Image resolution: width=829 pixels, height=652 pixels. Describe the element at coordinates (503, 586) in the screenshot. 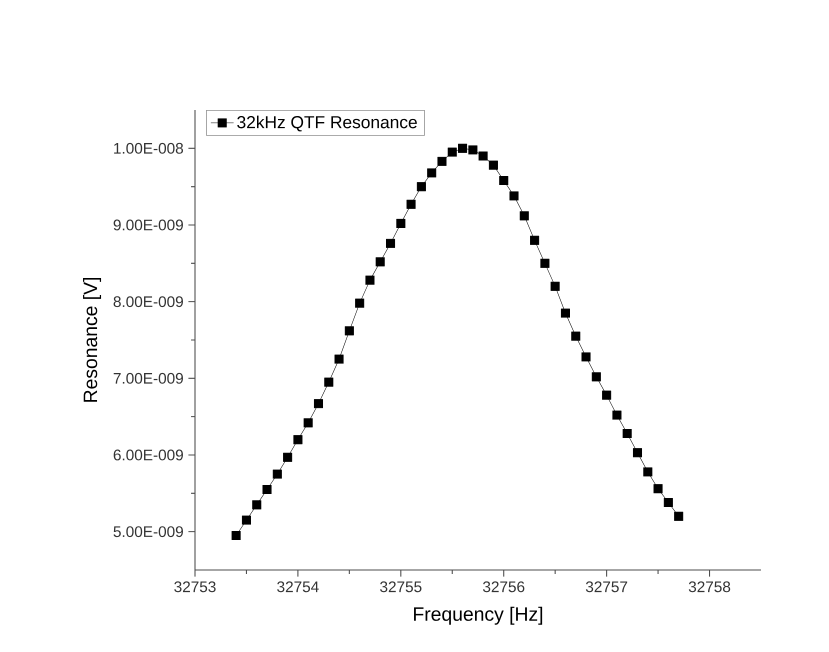

I see `x-tick-label: 32756` at that location.